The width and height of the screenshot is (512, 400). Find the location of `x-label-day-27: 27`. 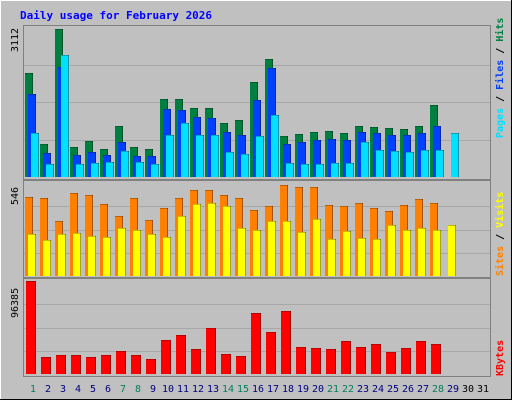

x-label-day-27: 27 is located at coordinates (423, 389).